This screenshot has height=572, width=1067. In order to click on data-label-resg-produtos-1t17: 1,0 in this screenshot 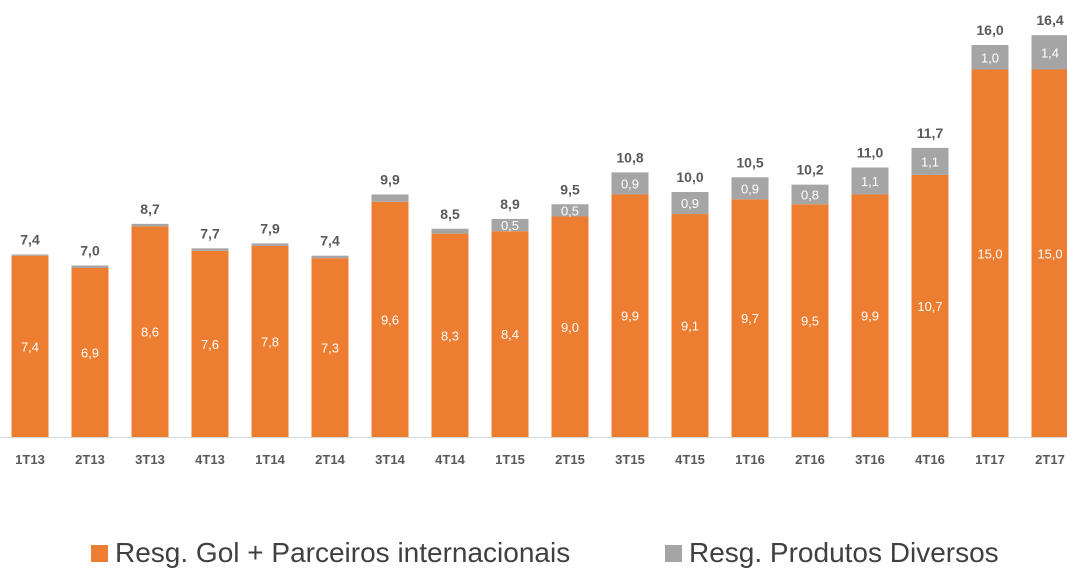, I will do `click(990, 57)`.